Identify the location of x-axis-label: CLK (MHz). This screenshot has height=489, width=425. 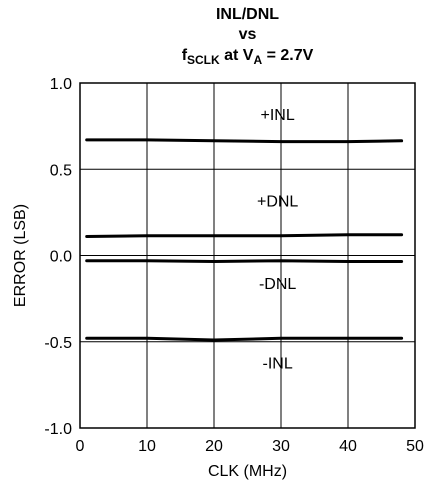
(247, 471).